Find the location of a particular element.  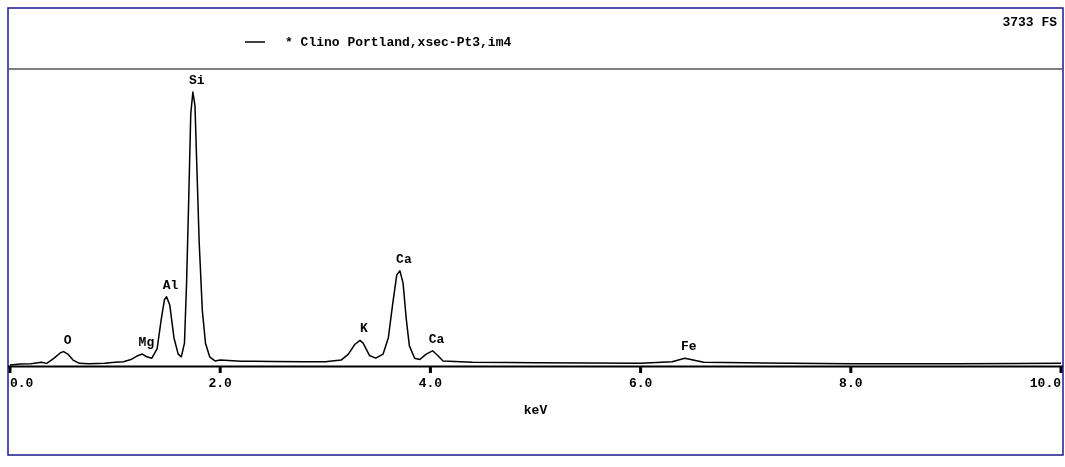

x-tick-label: 2.0 is located at coordinates (220, 383).